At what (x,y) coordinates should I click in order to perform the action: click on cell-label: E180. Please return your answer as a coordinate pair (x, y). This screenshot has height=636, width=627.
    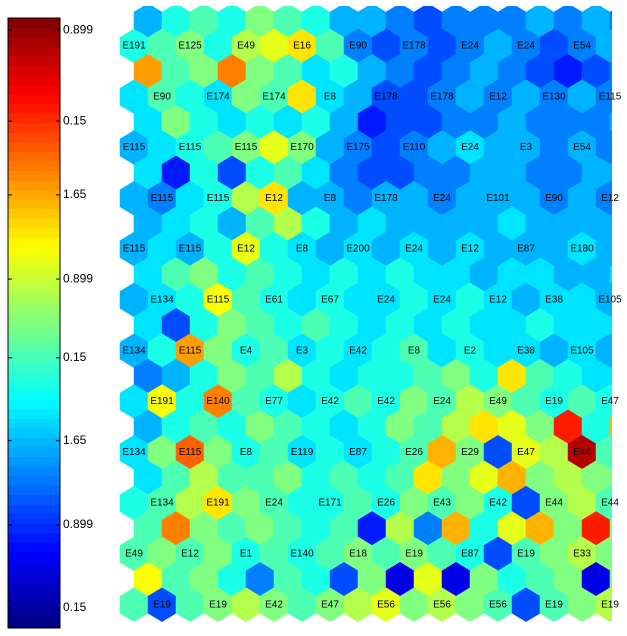
    Looking at the image, I should click on (582, 249).